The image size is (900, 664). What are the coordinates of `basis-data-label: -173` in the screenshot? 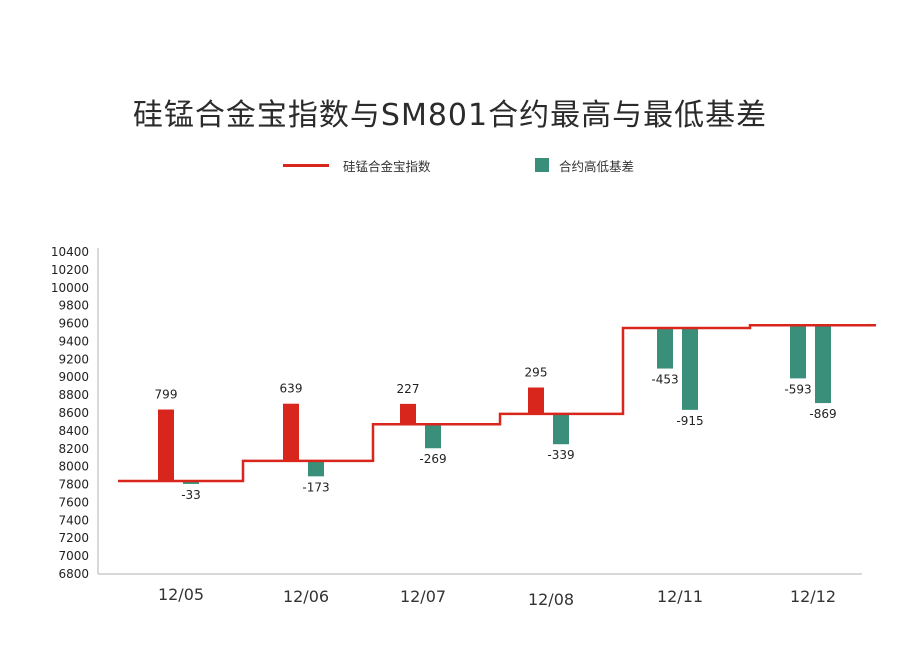 It's located at (315, 487).